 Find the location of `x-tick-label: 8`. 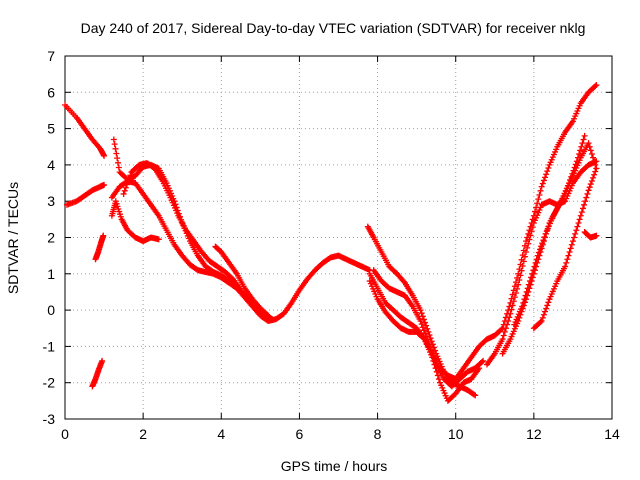

x-tick-label: 8 is located at coordinates (378, 434).